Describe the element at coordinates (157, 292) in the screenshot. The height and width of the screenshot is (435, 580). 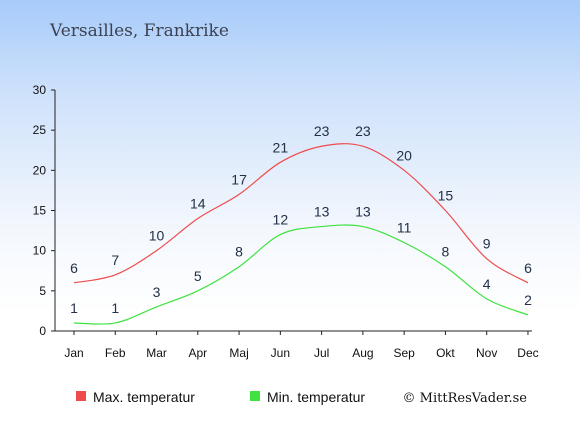
I see `data-label-min: 3` at that location.